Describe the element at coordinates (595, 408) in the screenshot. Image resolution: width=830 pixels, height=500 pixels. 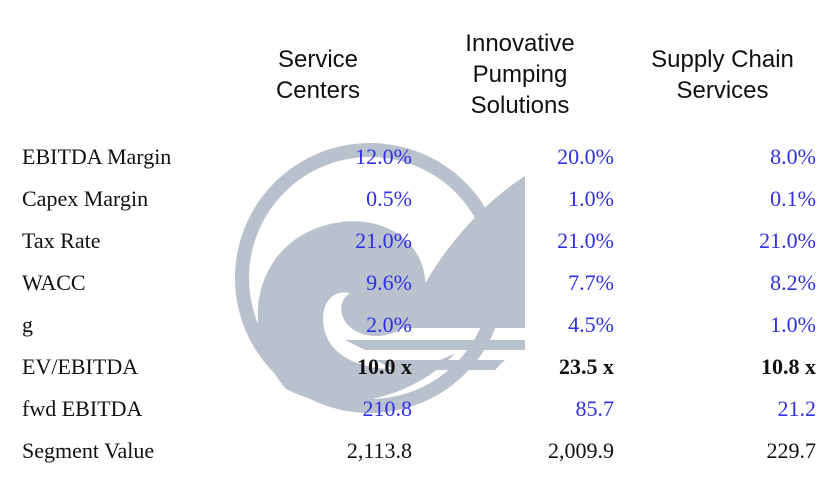
I see `table-cell: 85.7` at that location.